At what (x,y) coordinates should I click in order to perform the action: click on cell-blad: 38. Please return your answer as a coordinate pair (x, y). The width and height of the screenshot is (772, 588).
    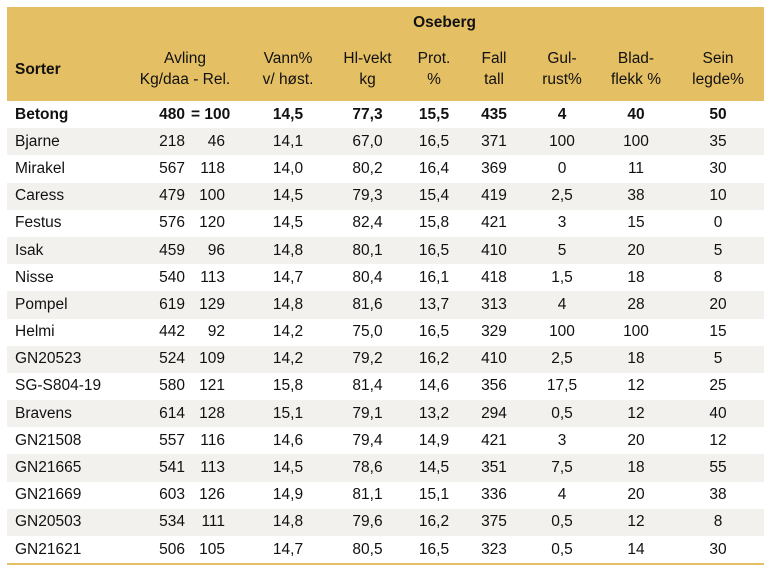
    Looking at the image, I should click on (636, 196).